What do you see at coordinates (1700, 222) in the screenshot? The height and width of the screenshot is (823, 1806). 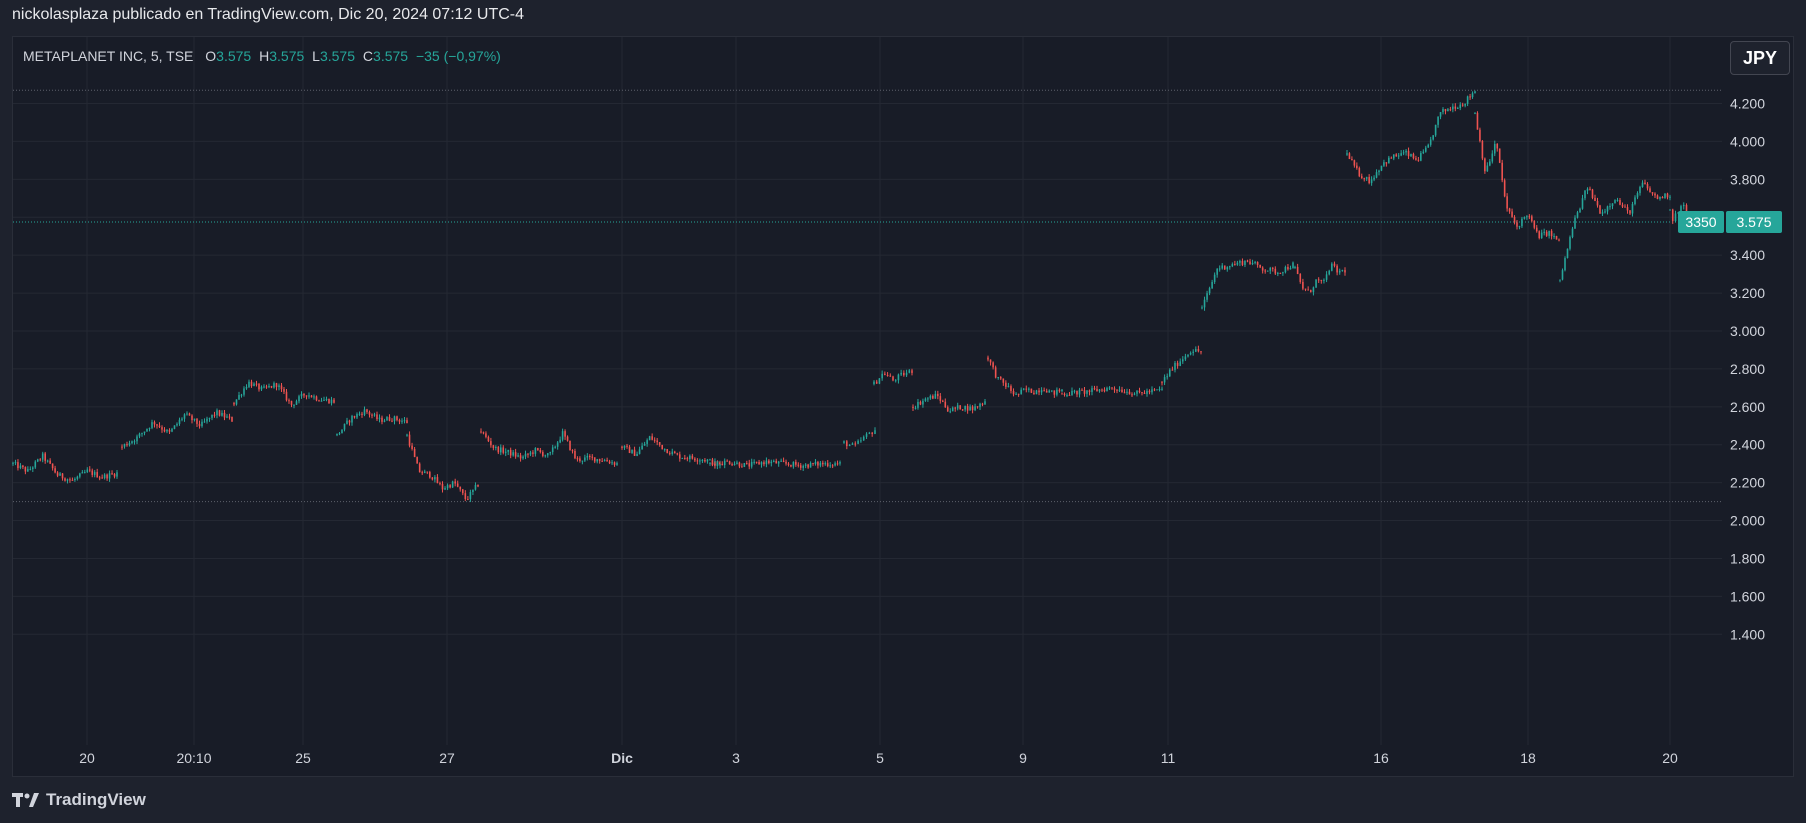 I see `countdown-label: 3350` at bounding box center [1700, 222].